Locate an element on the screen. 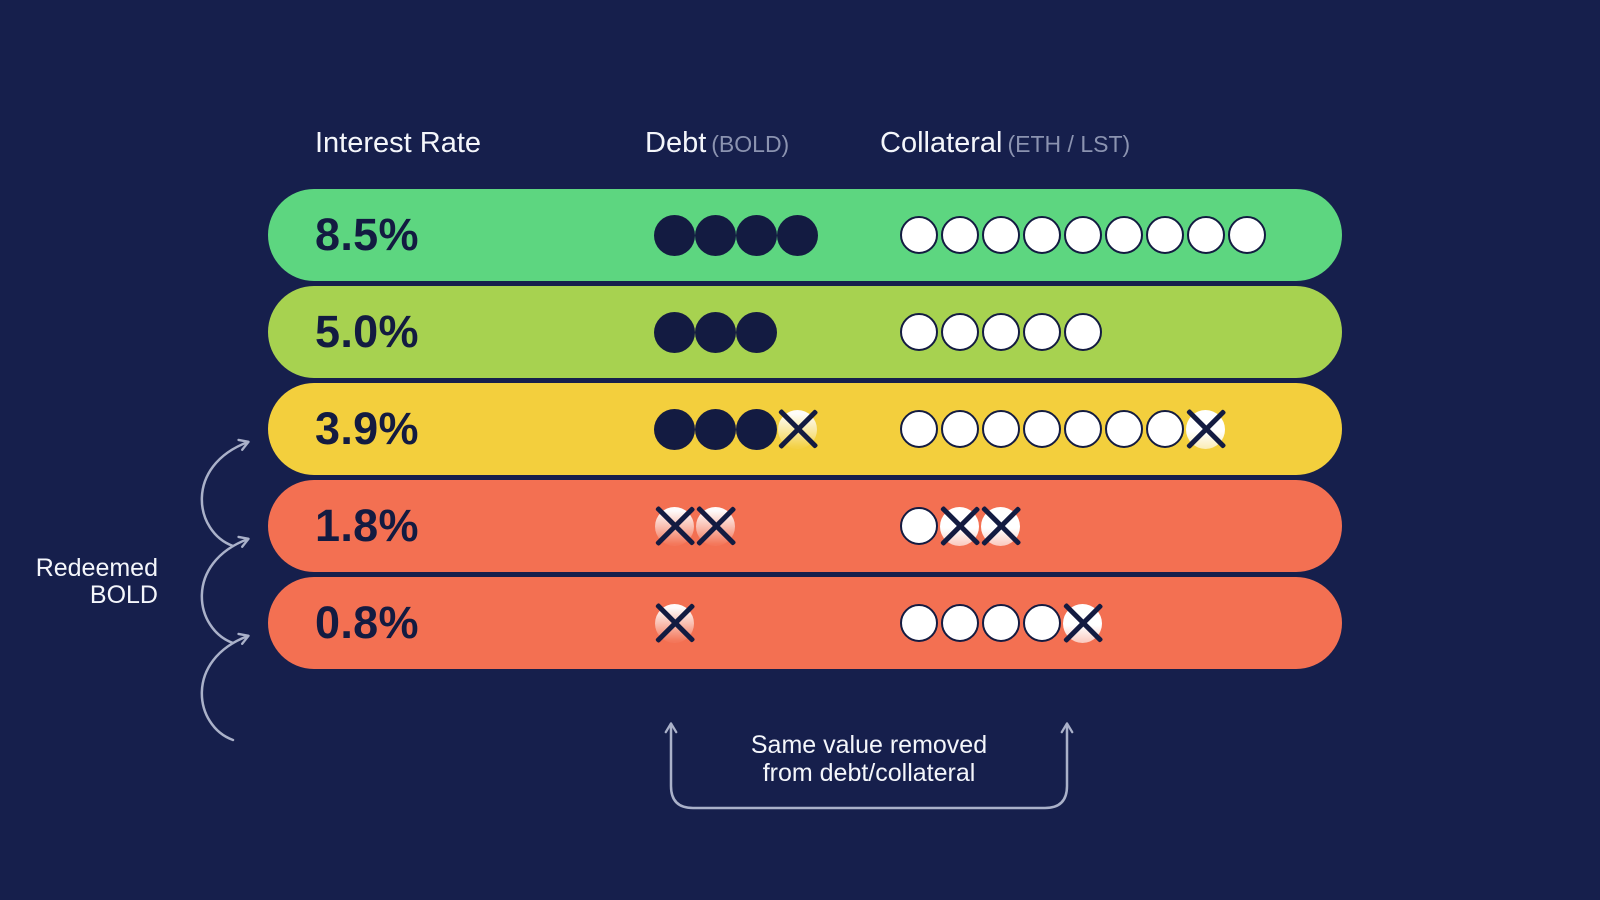 The image size is (1600, 900). curved-arrow-row3 is located at coordinates (225, 493).